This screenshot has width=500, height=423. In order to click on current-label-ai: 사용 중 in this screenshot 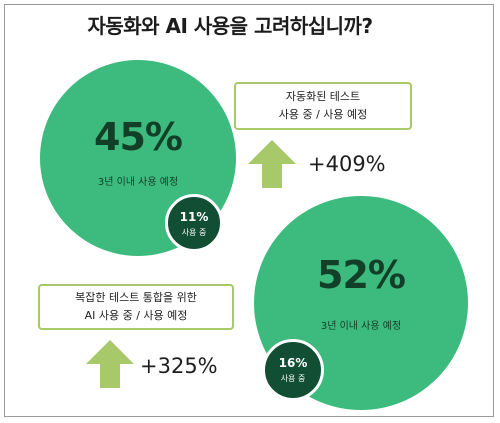, I will do `click(293, 378)`.